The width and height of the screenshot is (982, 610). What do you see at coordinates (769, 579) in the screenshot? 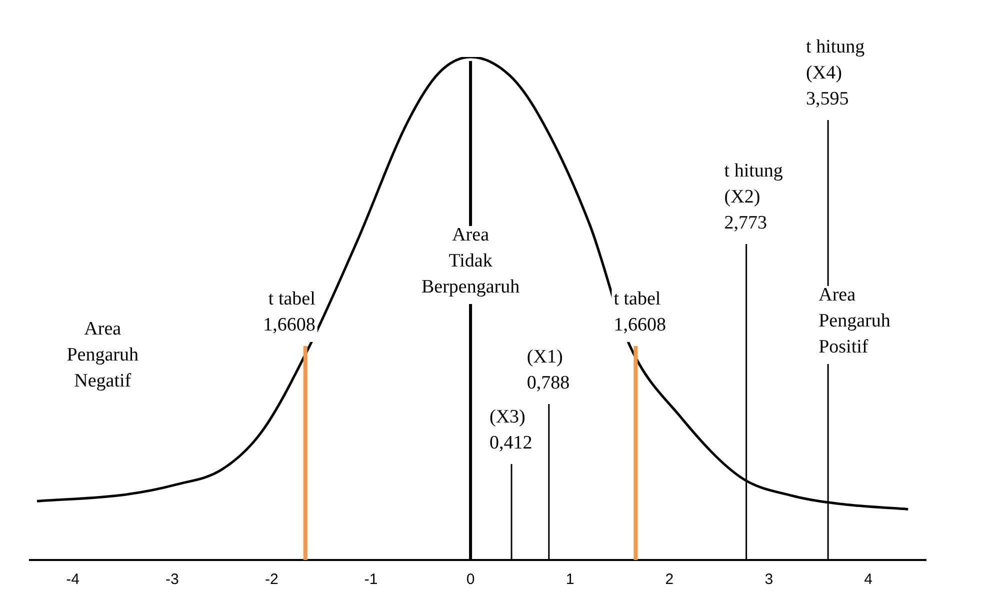
I see `x-tick-label: 3` at bounding box center [769, 579].